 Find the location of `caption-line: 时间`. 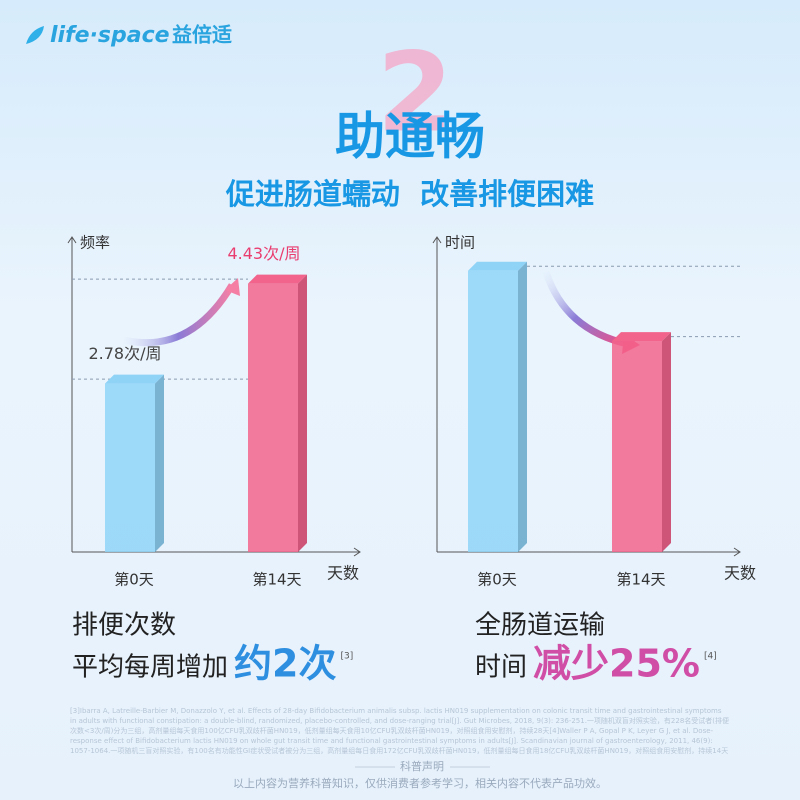

caption-line: 时间 is located at coordinates (501, 668).